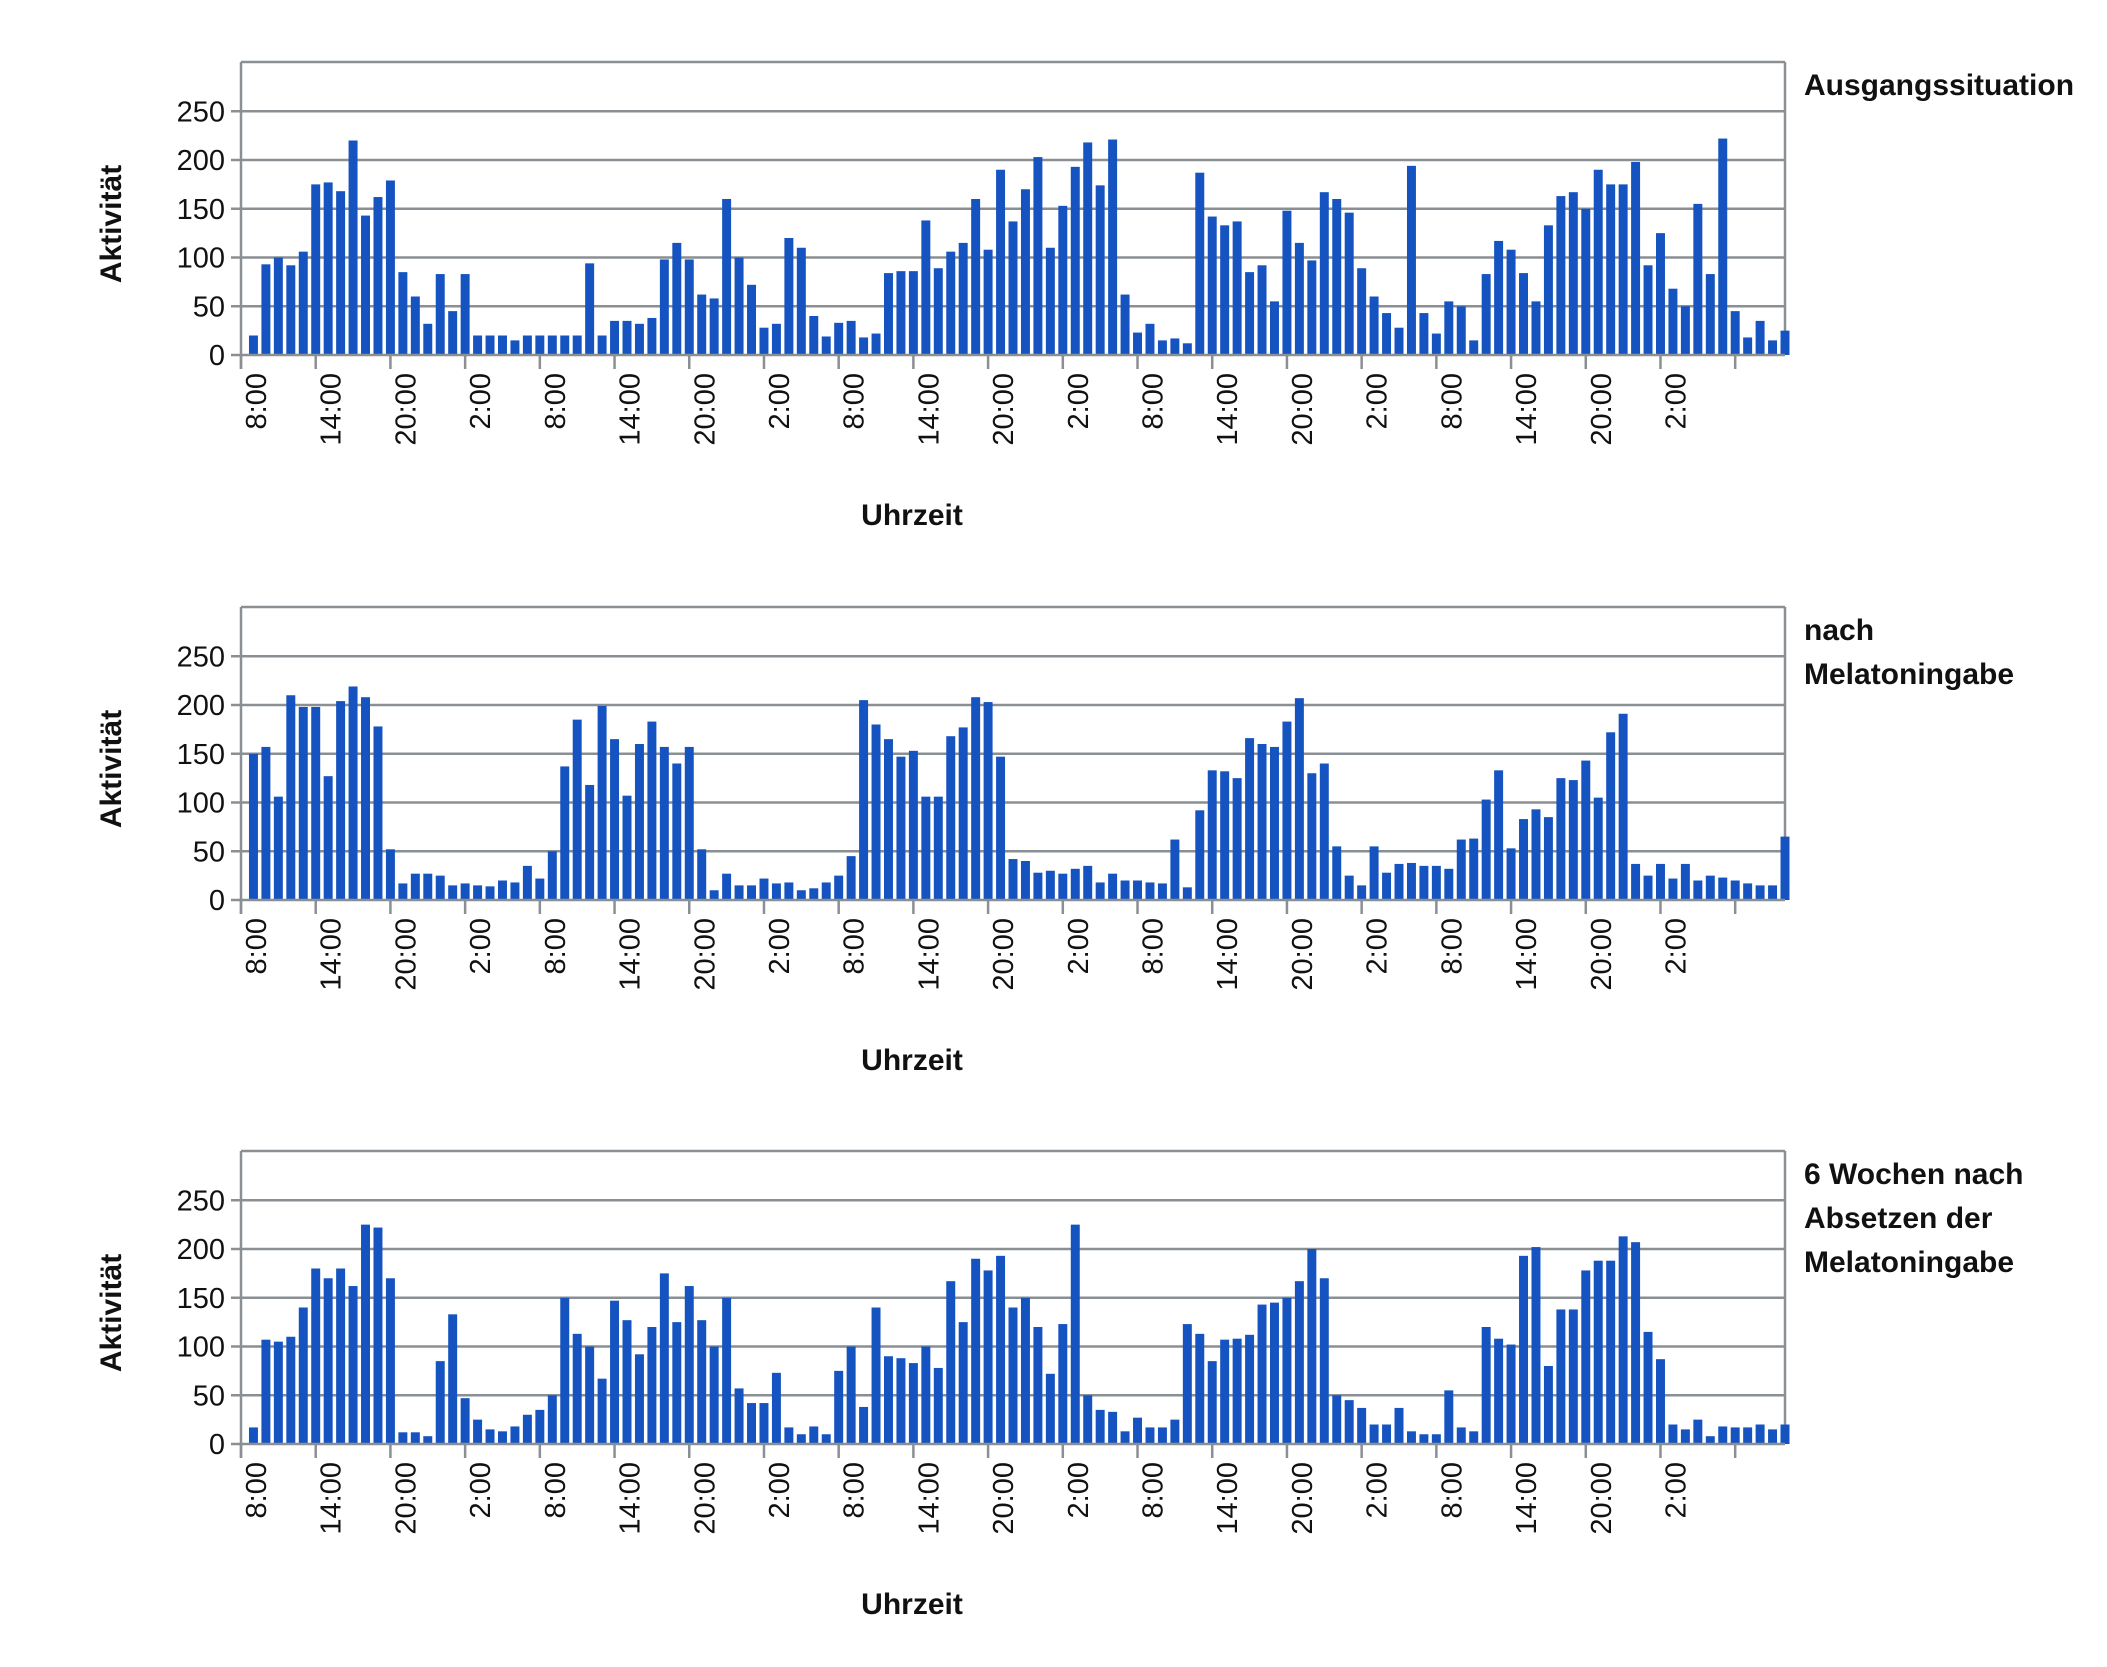  Describe the element at coordinates (111, 224) in the screenshot. I see `y-axis-title: Aktivität` at that location.